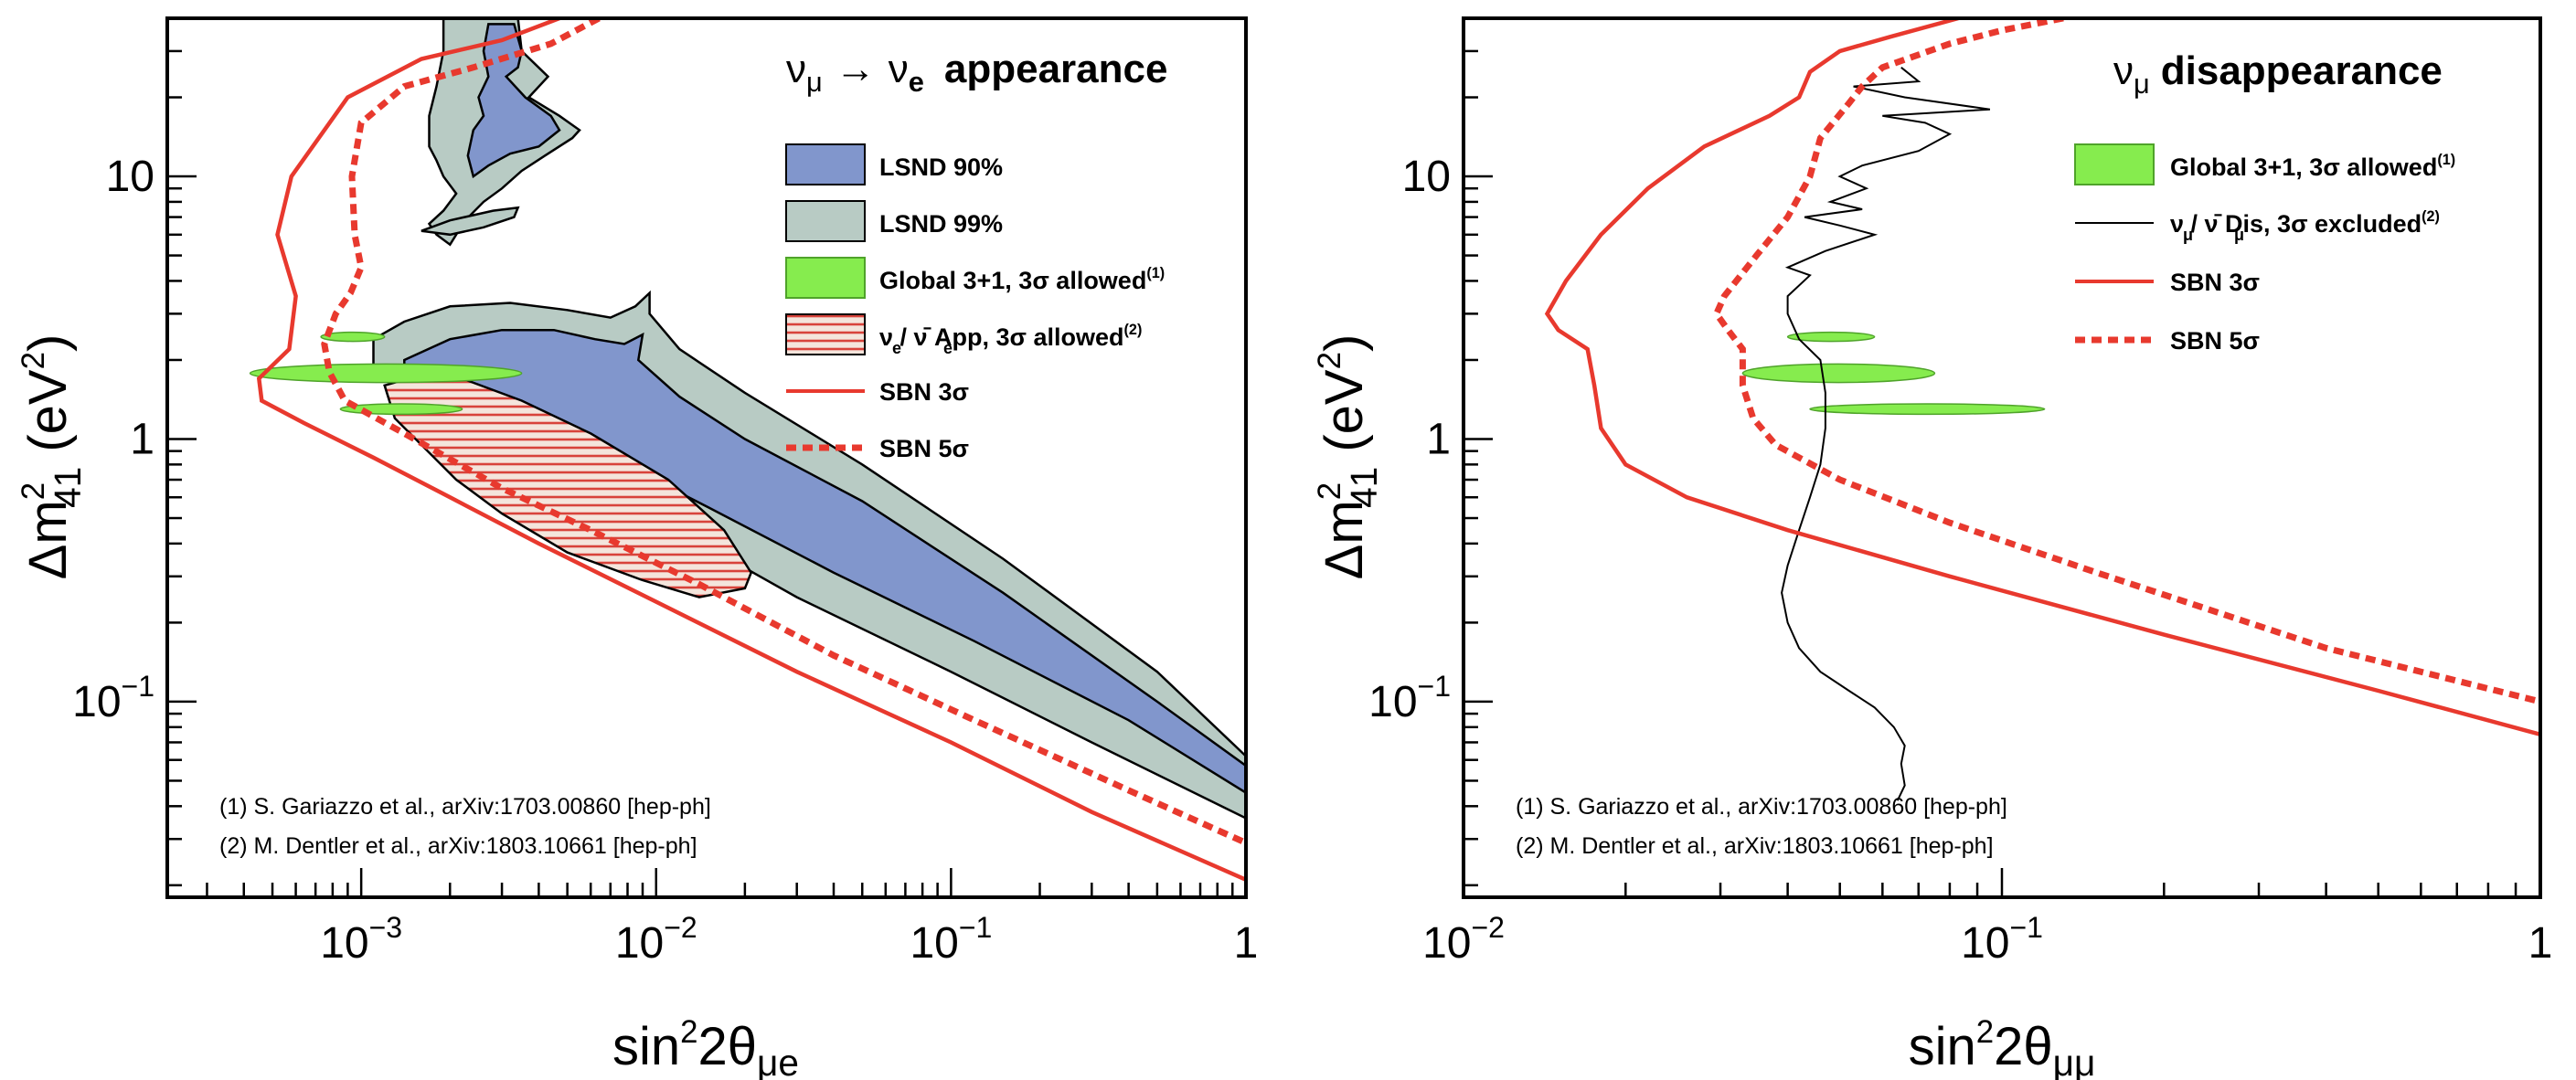 The height and width of the screenshot is (1080, 2576). What do you see at coordinates (706, 1047) in the screenshot?
I see `appearance-x-axis-title: sin22θμe` at bounding box center [706, 1047].